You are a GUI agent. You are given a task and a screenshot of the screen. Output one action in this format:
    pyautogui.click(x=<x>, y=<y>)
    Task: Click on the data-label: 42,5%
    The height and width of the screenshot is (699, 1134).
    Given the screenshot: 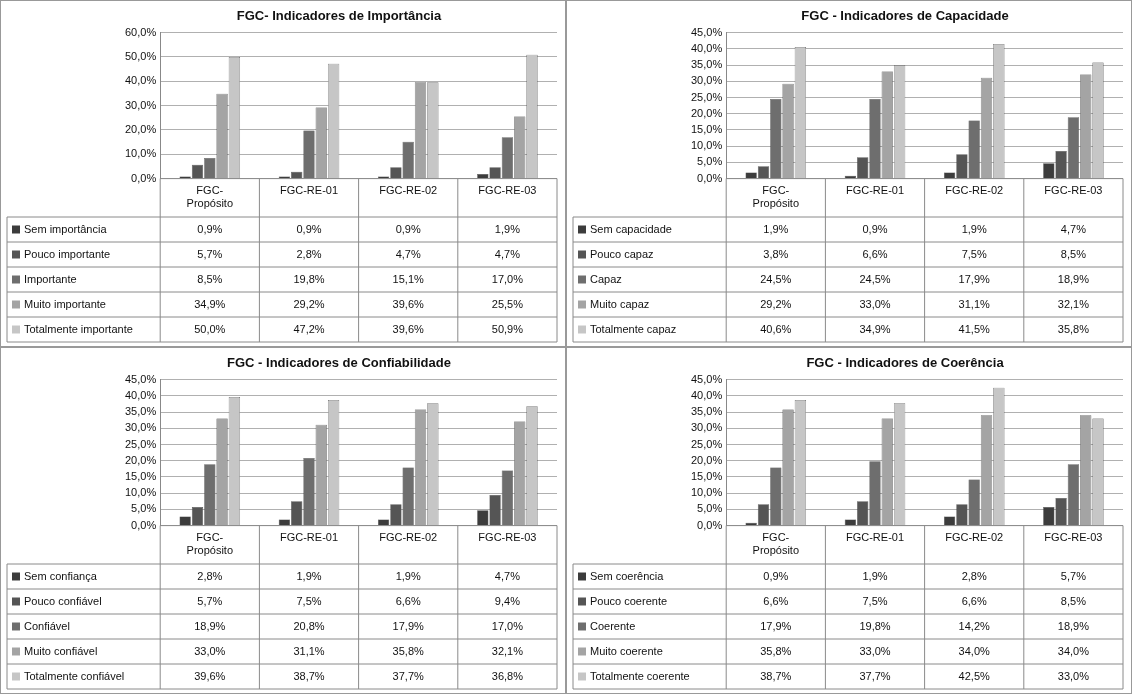 What is the action you would take?
    pyautogui.click(x=974, y=675)
    